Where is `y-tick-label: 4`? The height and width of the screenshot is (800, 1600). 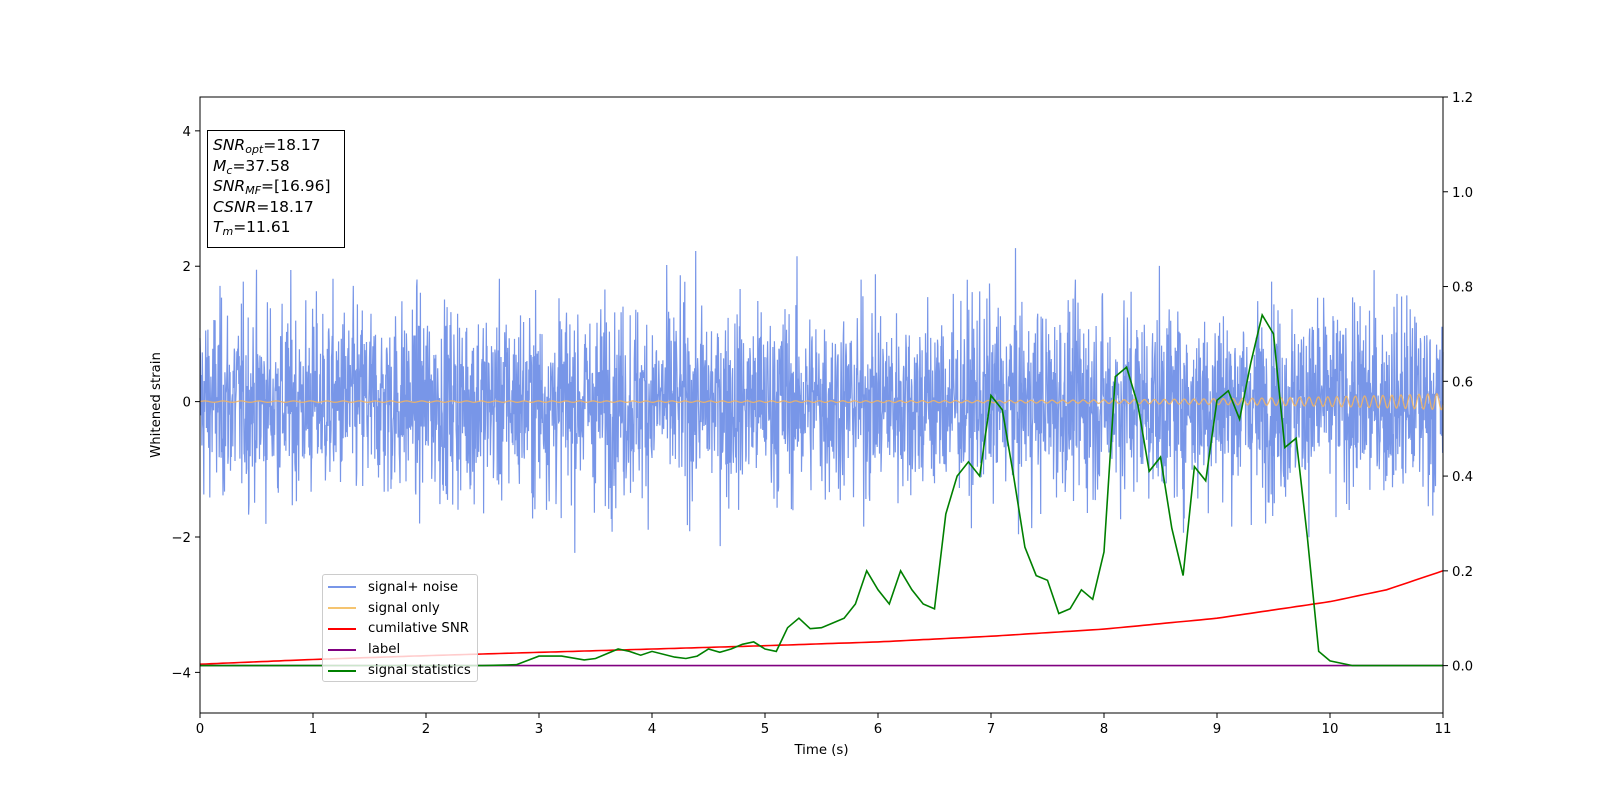
y-tick-label: 4 is located at coordinates (187, 132).